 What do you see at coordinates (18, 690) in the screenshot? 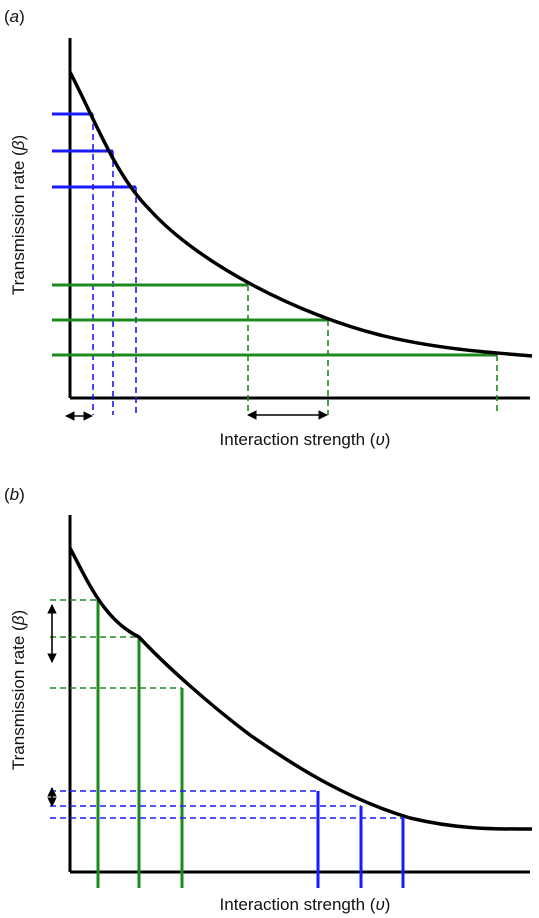
I see `panel-b-ylabel: Transmission rate (β)` at bounding box center [18, 690].